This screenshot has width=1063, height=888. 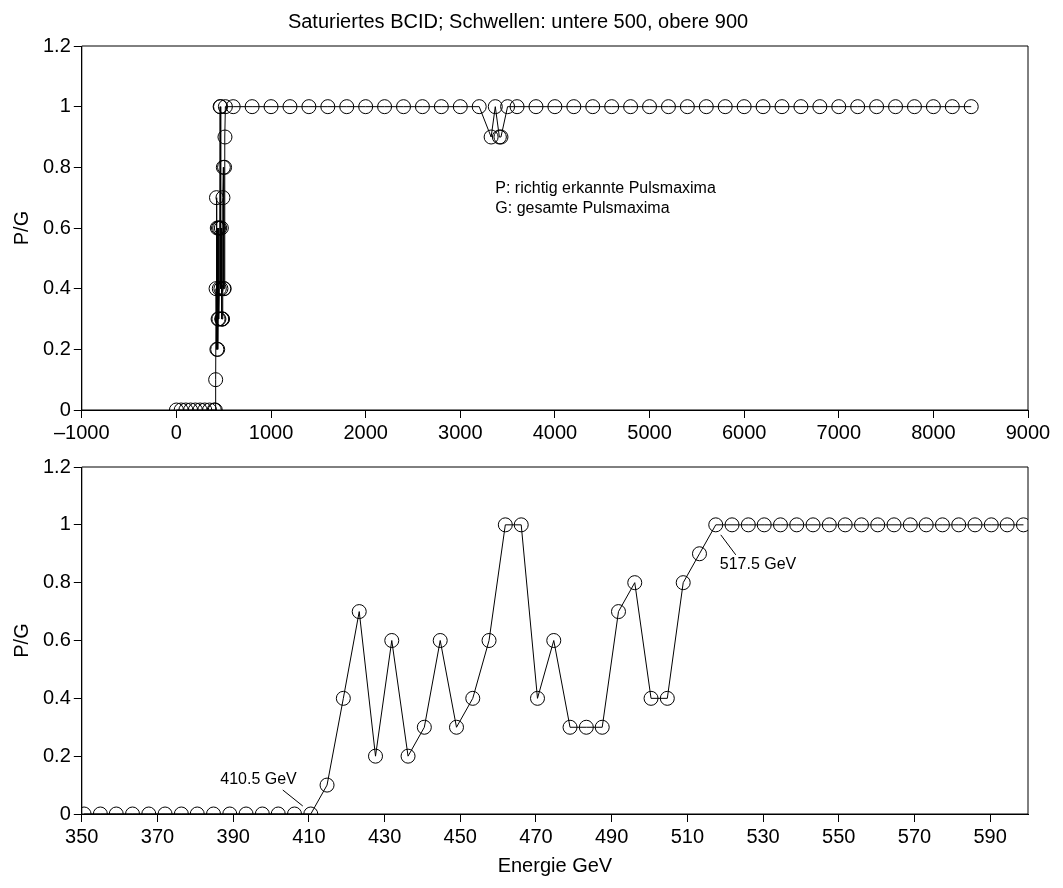 What do you see at coordinates (611, 835) in the screenshot?
I see `x-tick-label: 490` at bounding box center [611, 835].